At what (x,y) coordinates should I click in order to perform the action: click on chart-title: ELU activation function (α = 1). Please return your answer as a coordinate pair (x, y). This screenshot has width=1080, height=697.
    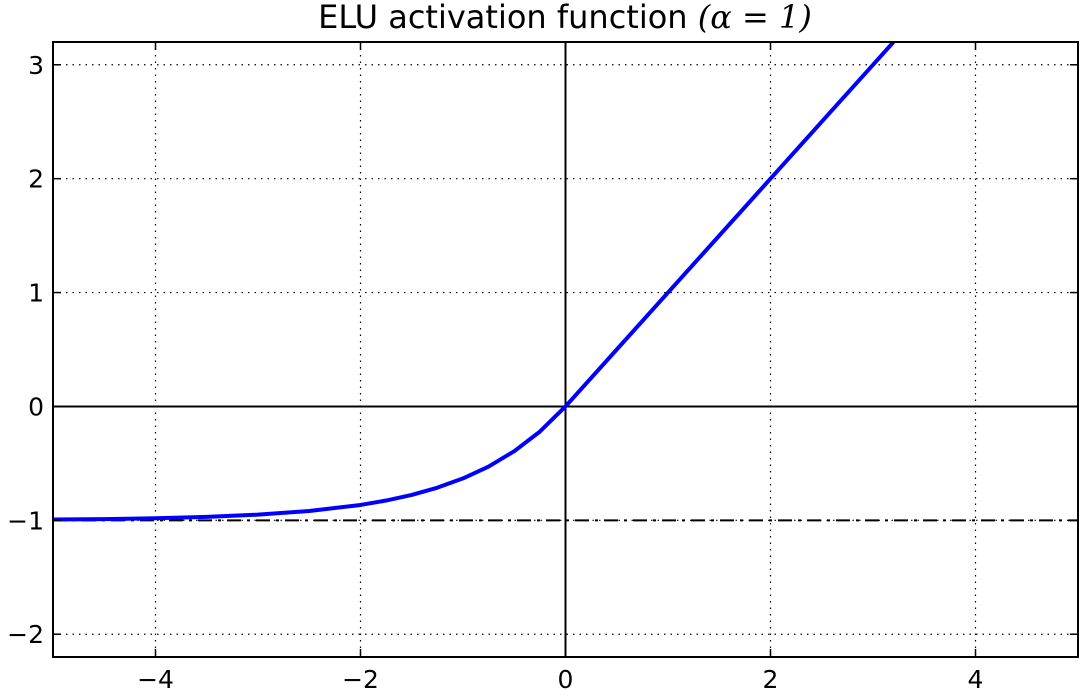
    Looking at the image, I should click on (565, 18).